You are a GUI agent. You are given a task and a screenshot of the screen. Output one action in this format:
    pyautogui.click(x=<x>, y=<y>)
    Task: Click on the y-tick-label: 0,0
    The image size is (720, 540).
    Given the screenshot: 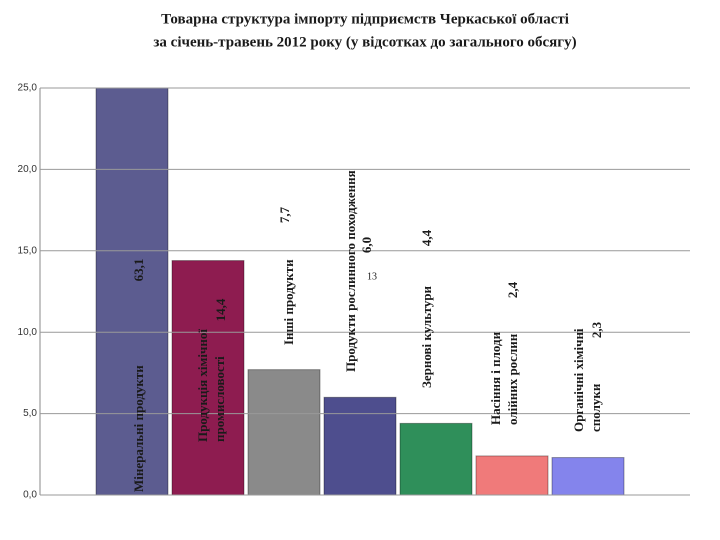 What is the action you would take?
    pyautogui.click(x=30, y=495)
    